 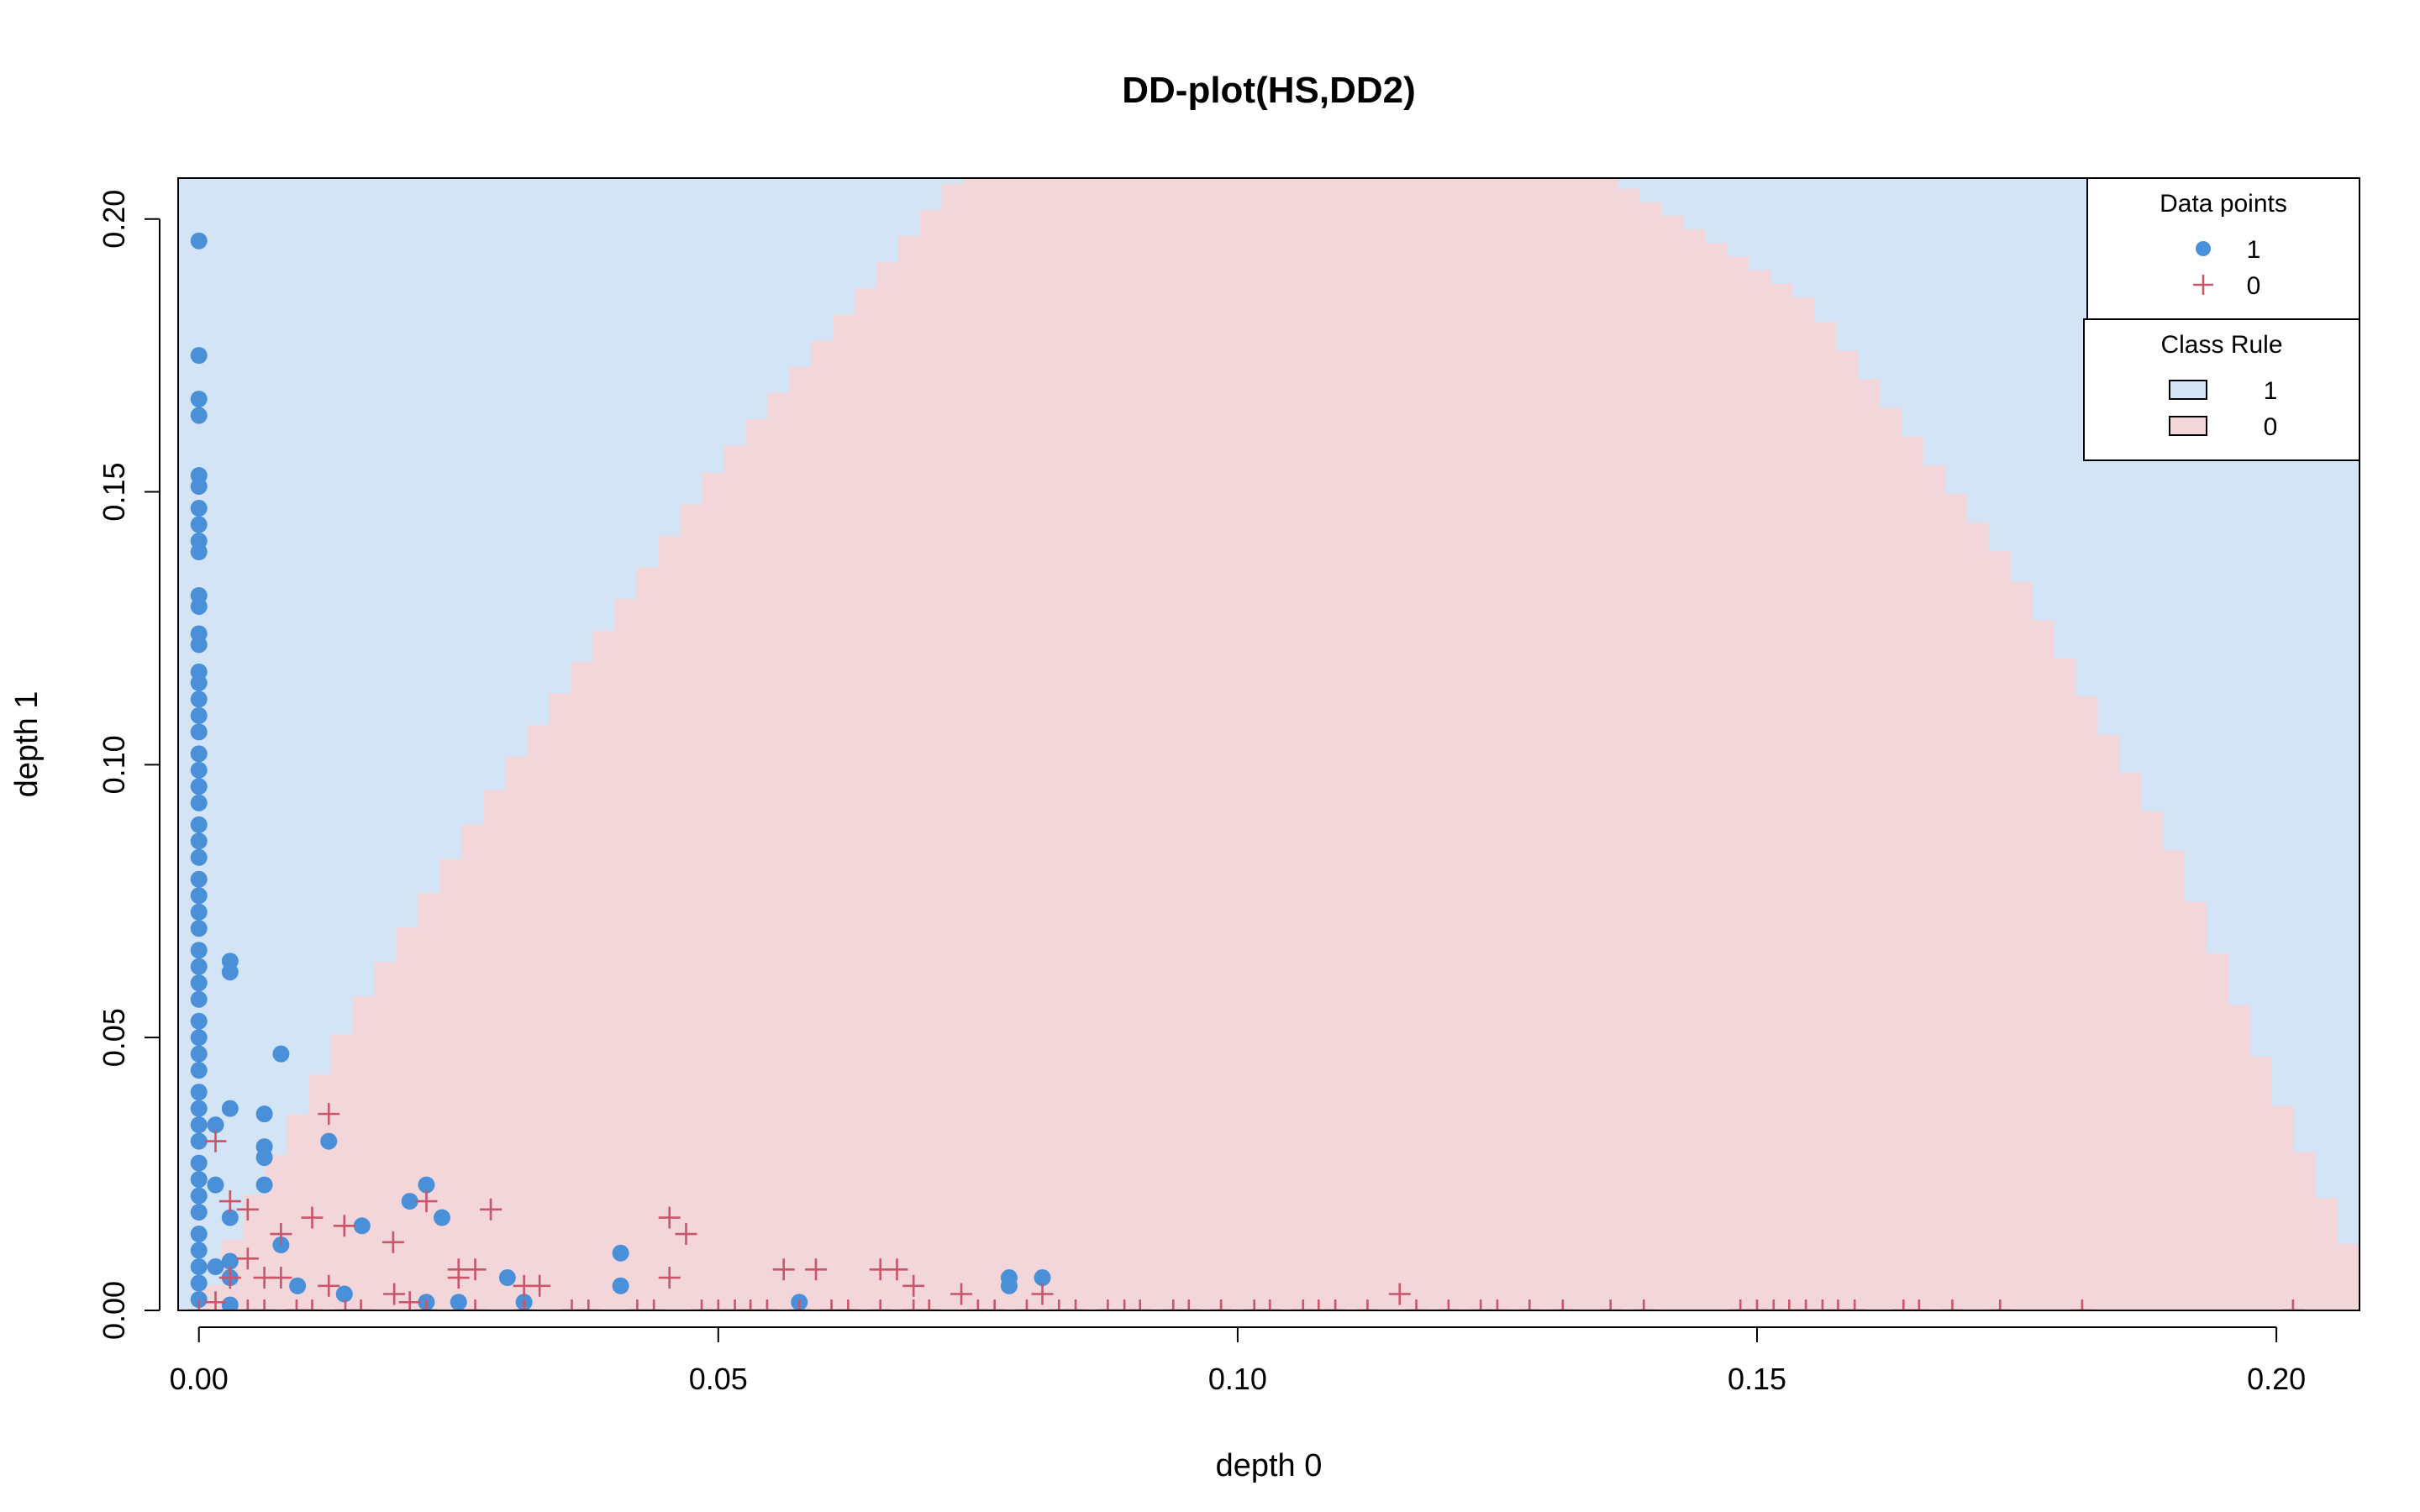 What do you see at coordinates (2204, 248) in the screenshot?
I see `legend-circle-icon` at bounding box center [2204, 248].